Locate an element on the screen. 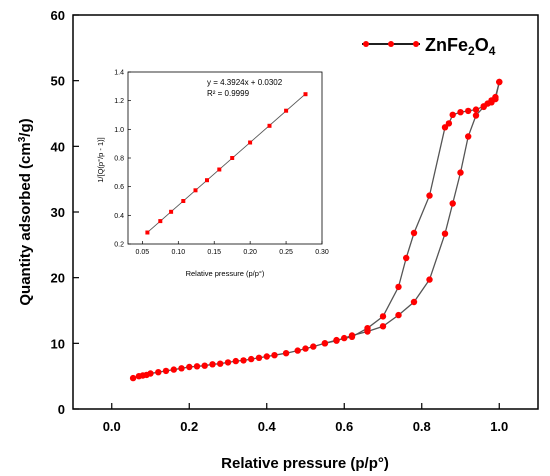 This screenshot has height=476, width=550. legend-marker-right is located at coordinates (416, 44).